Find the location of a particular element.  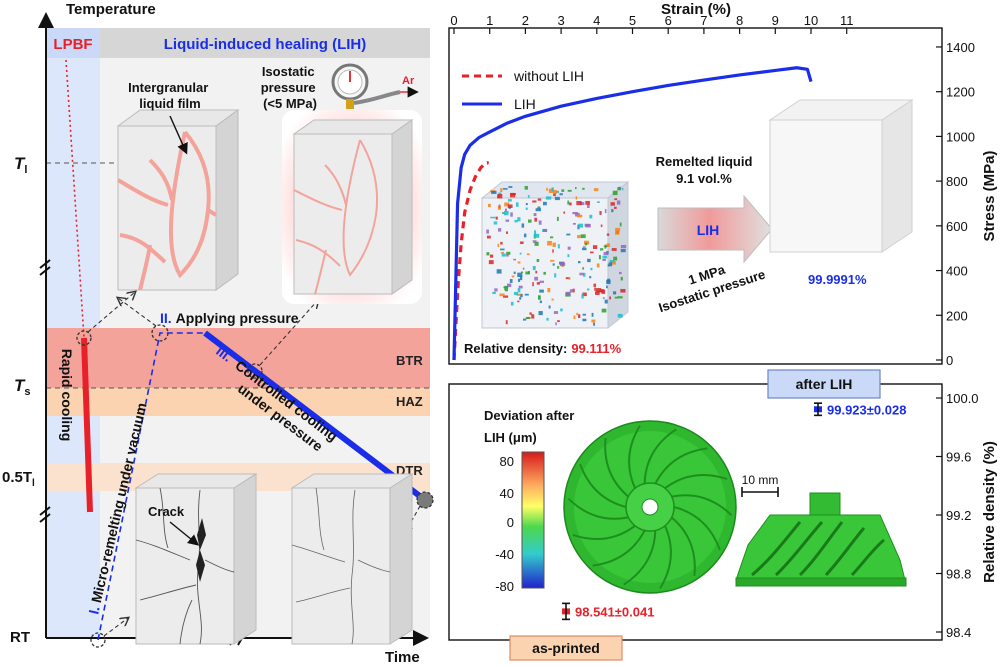

strain-tick-label: 11 is located at coordinates (847, 20).